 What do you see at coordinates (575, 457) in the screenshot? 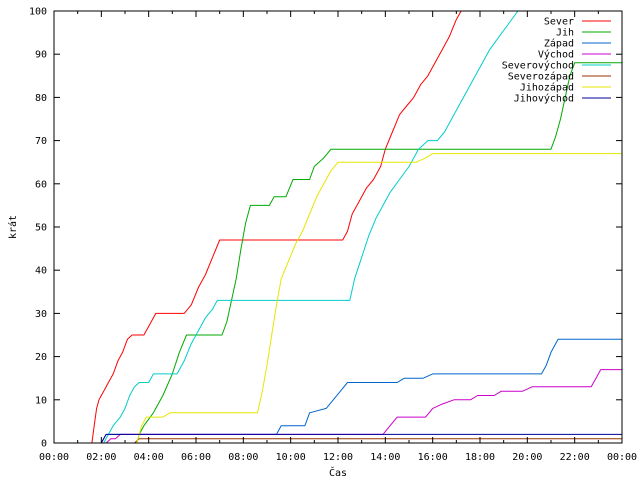
I see `x-tick-label: 22:00` at bounding box center [575, 457].